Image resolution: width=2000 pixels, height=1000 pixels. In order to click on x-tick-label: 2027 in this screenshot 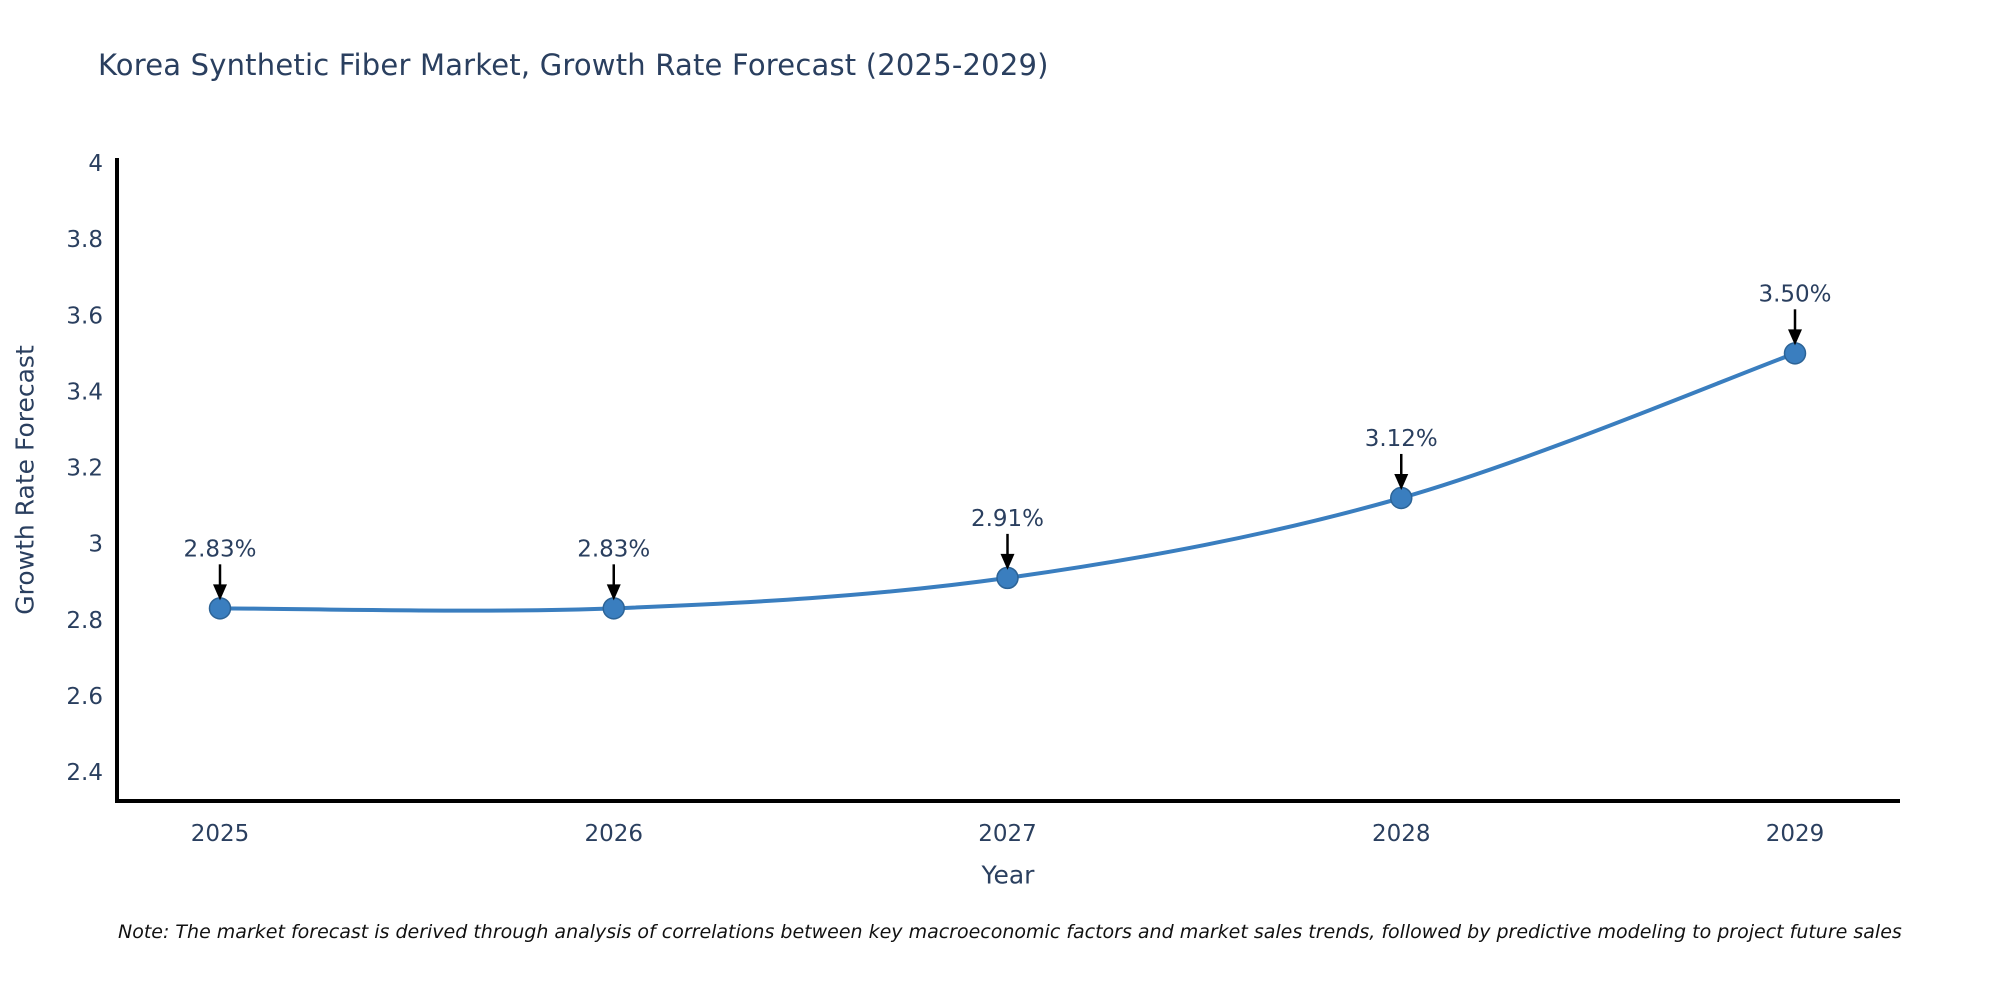, I will do `click(1007, 834)`.